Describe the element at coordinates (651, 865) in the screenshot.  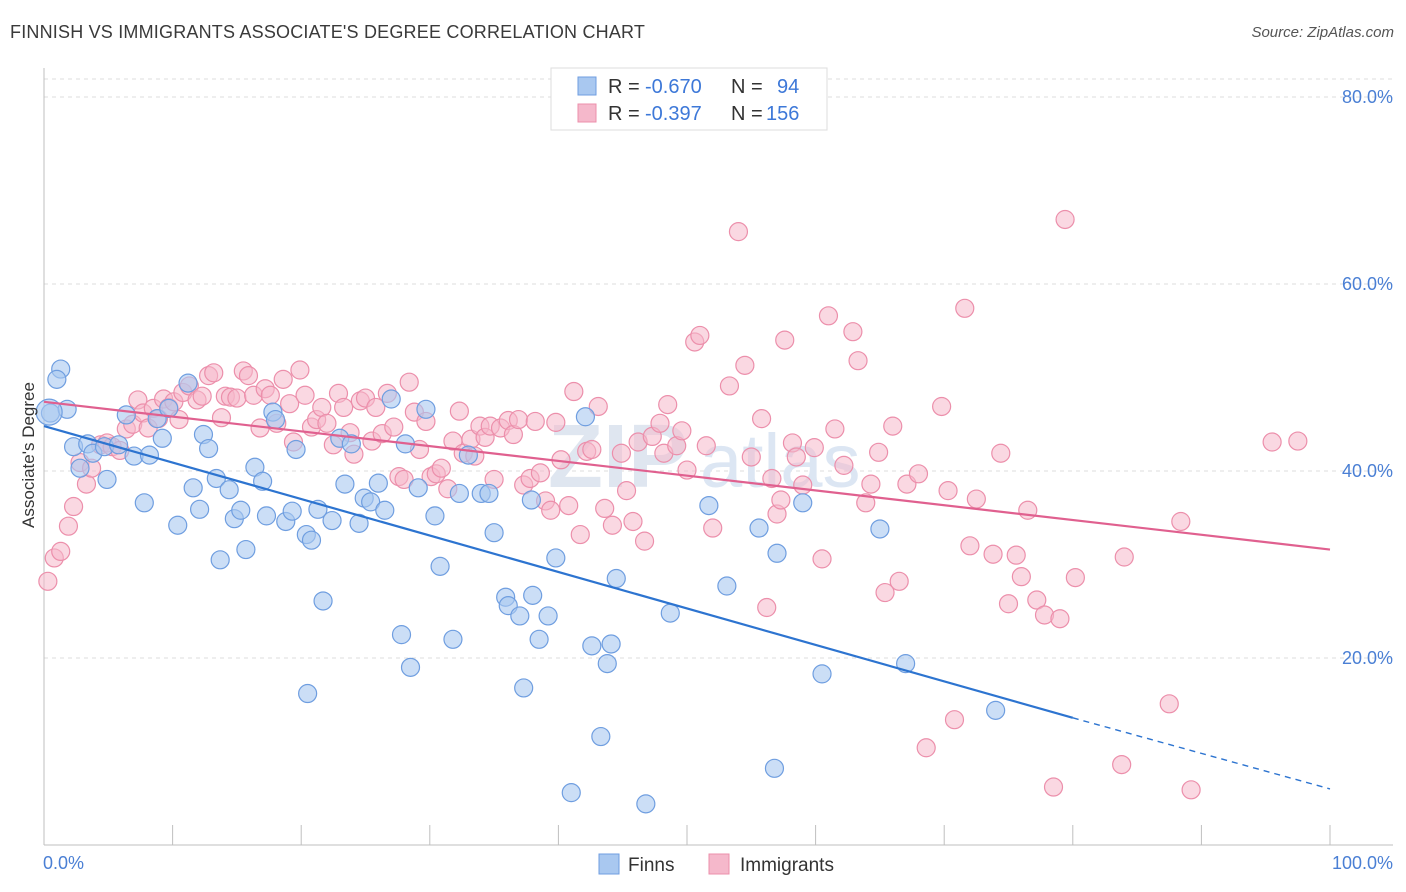
I see `bottom-legend-finns-label: Finns` at that location.